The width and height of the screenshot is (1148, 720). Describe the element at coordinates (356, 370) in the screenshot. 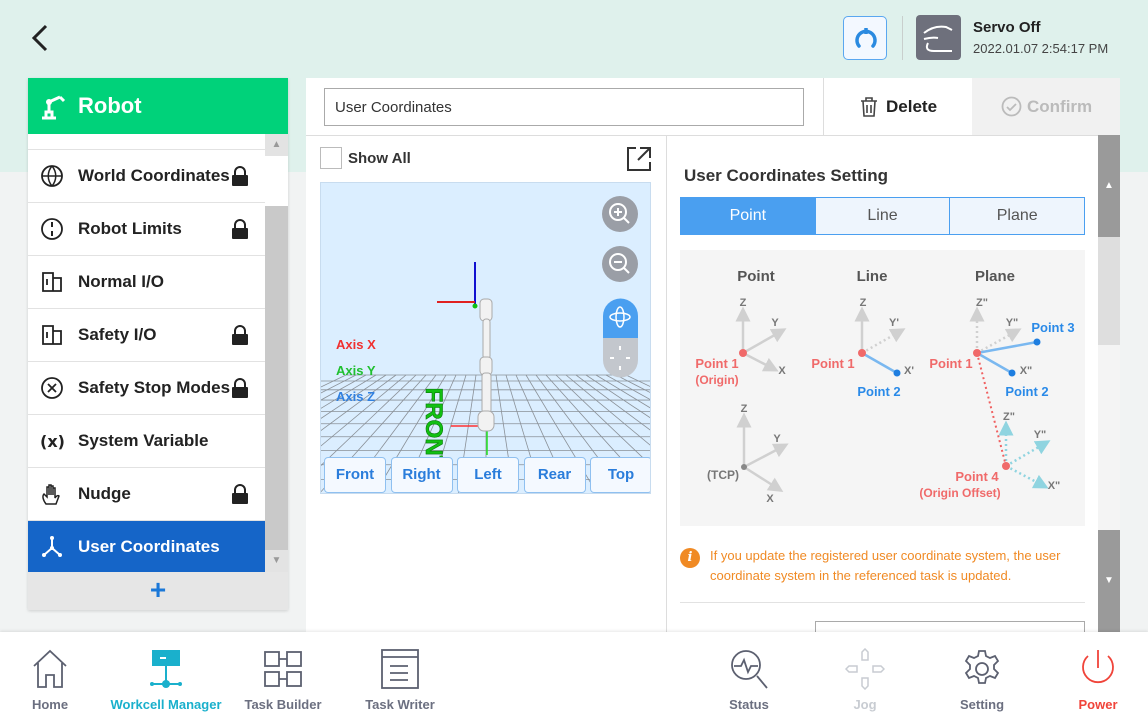

I see `axis-y-label: Axis Y` at that location.